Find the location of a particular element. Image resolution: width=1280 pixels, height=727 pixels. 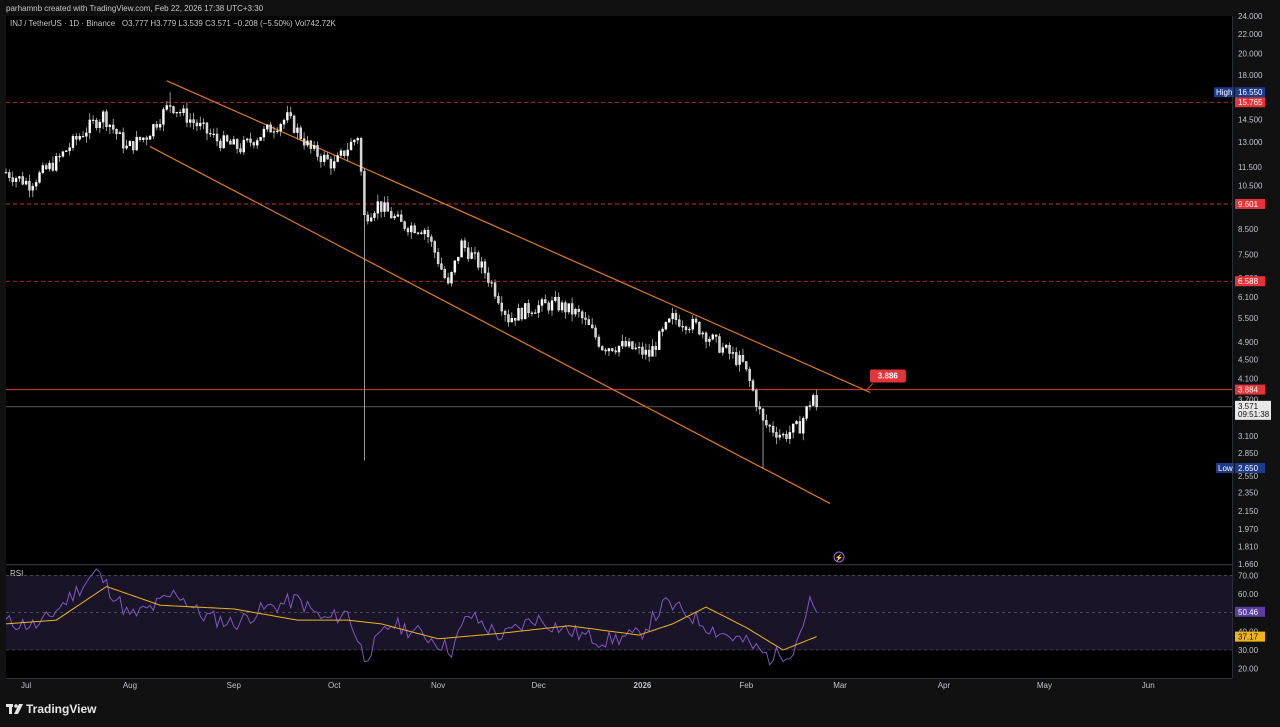

low-tag-bg is located at coordinates (1225, 468).